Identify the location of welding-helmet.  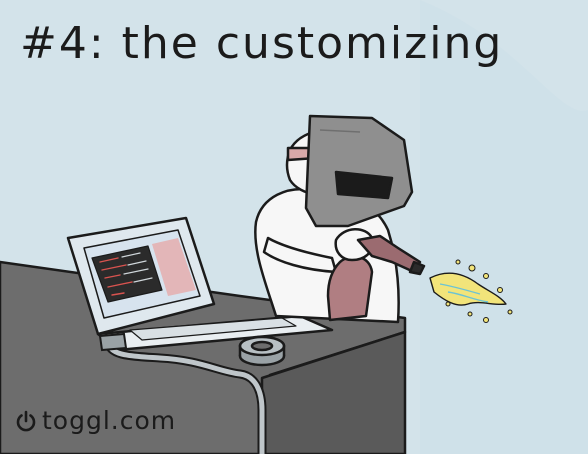
(350, 171).